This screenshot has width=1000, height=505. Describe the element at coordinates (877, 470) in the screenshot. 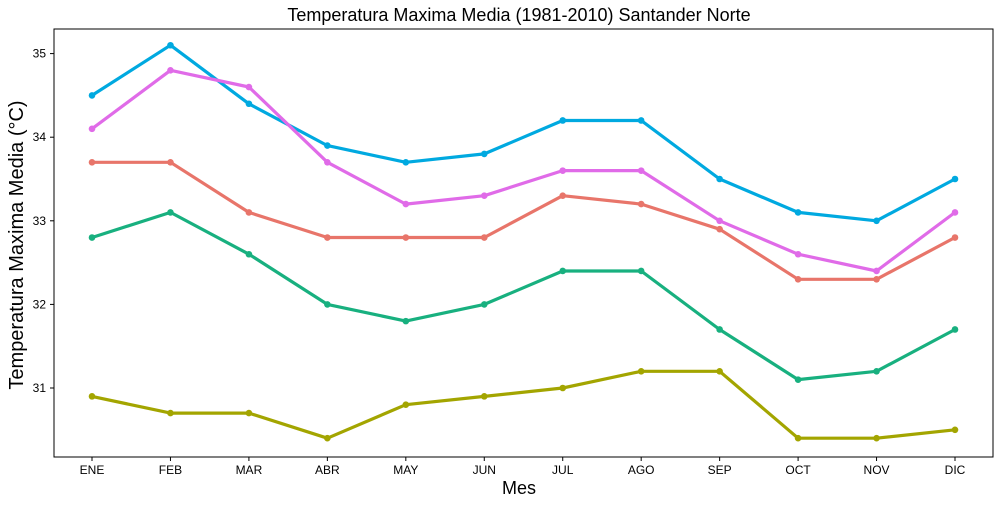

I see `x-tick-label: NOV` at that location.